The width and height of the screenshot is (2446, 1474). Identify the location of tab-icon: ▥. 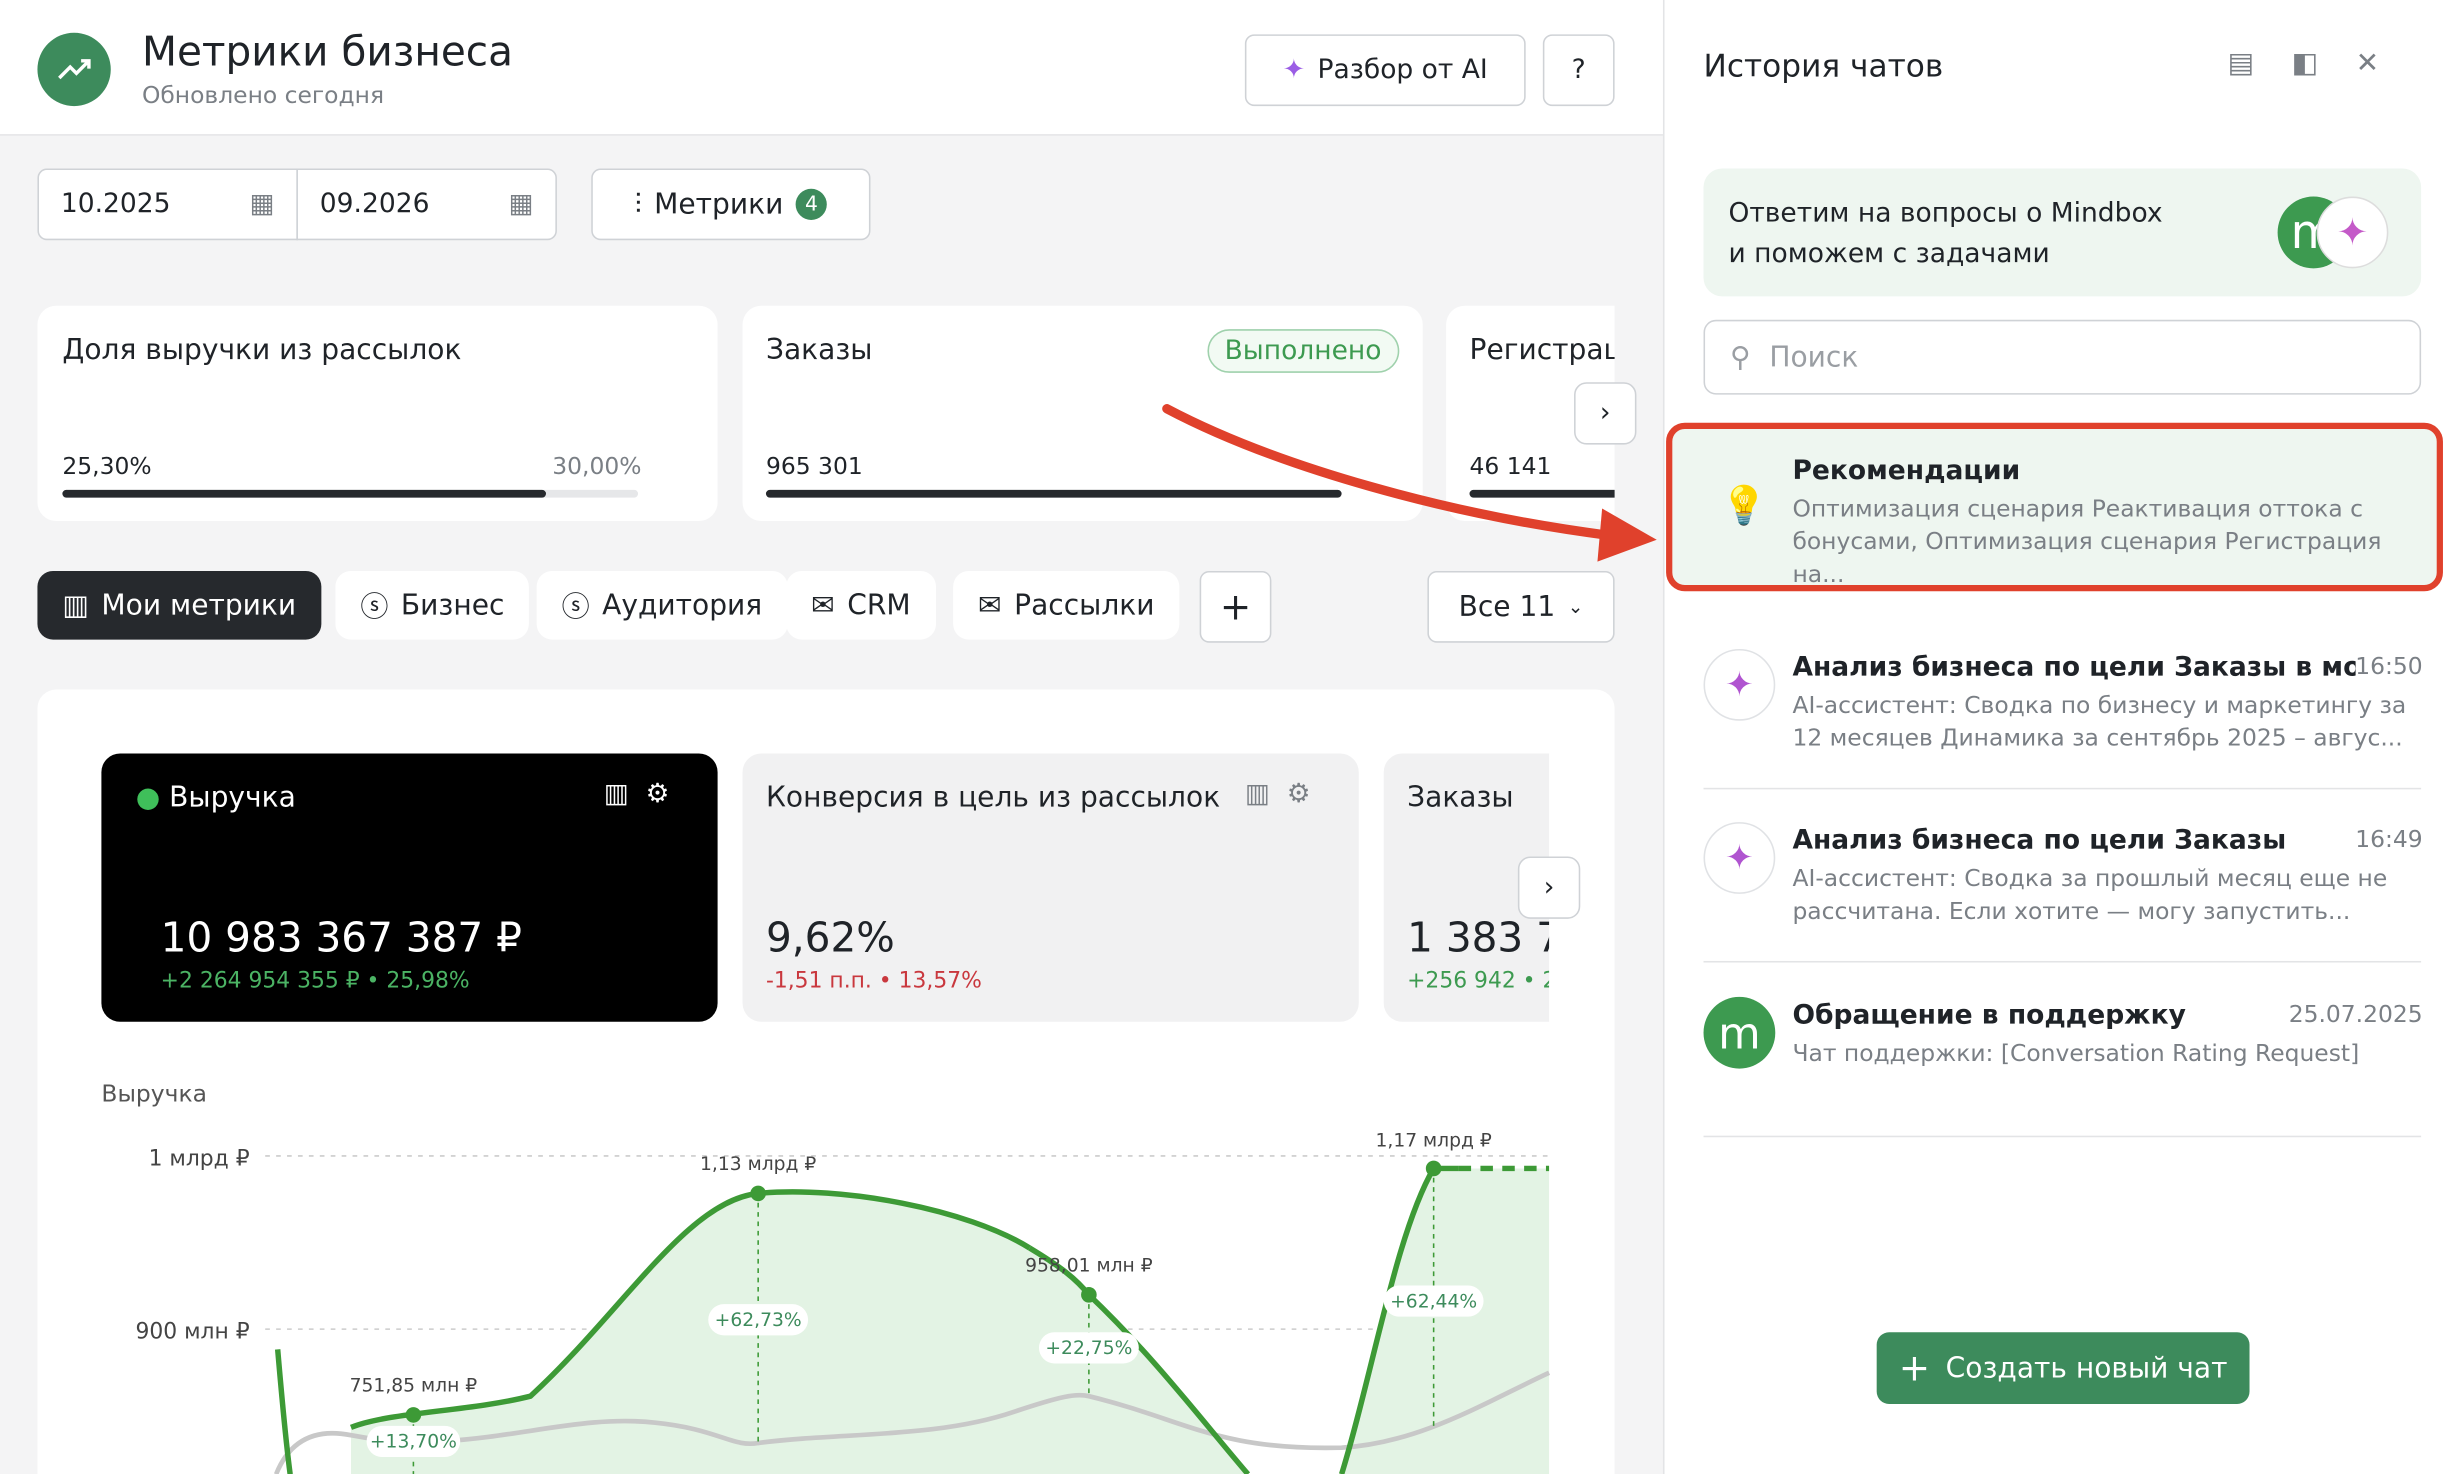
(75, 605).